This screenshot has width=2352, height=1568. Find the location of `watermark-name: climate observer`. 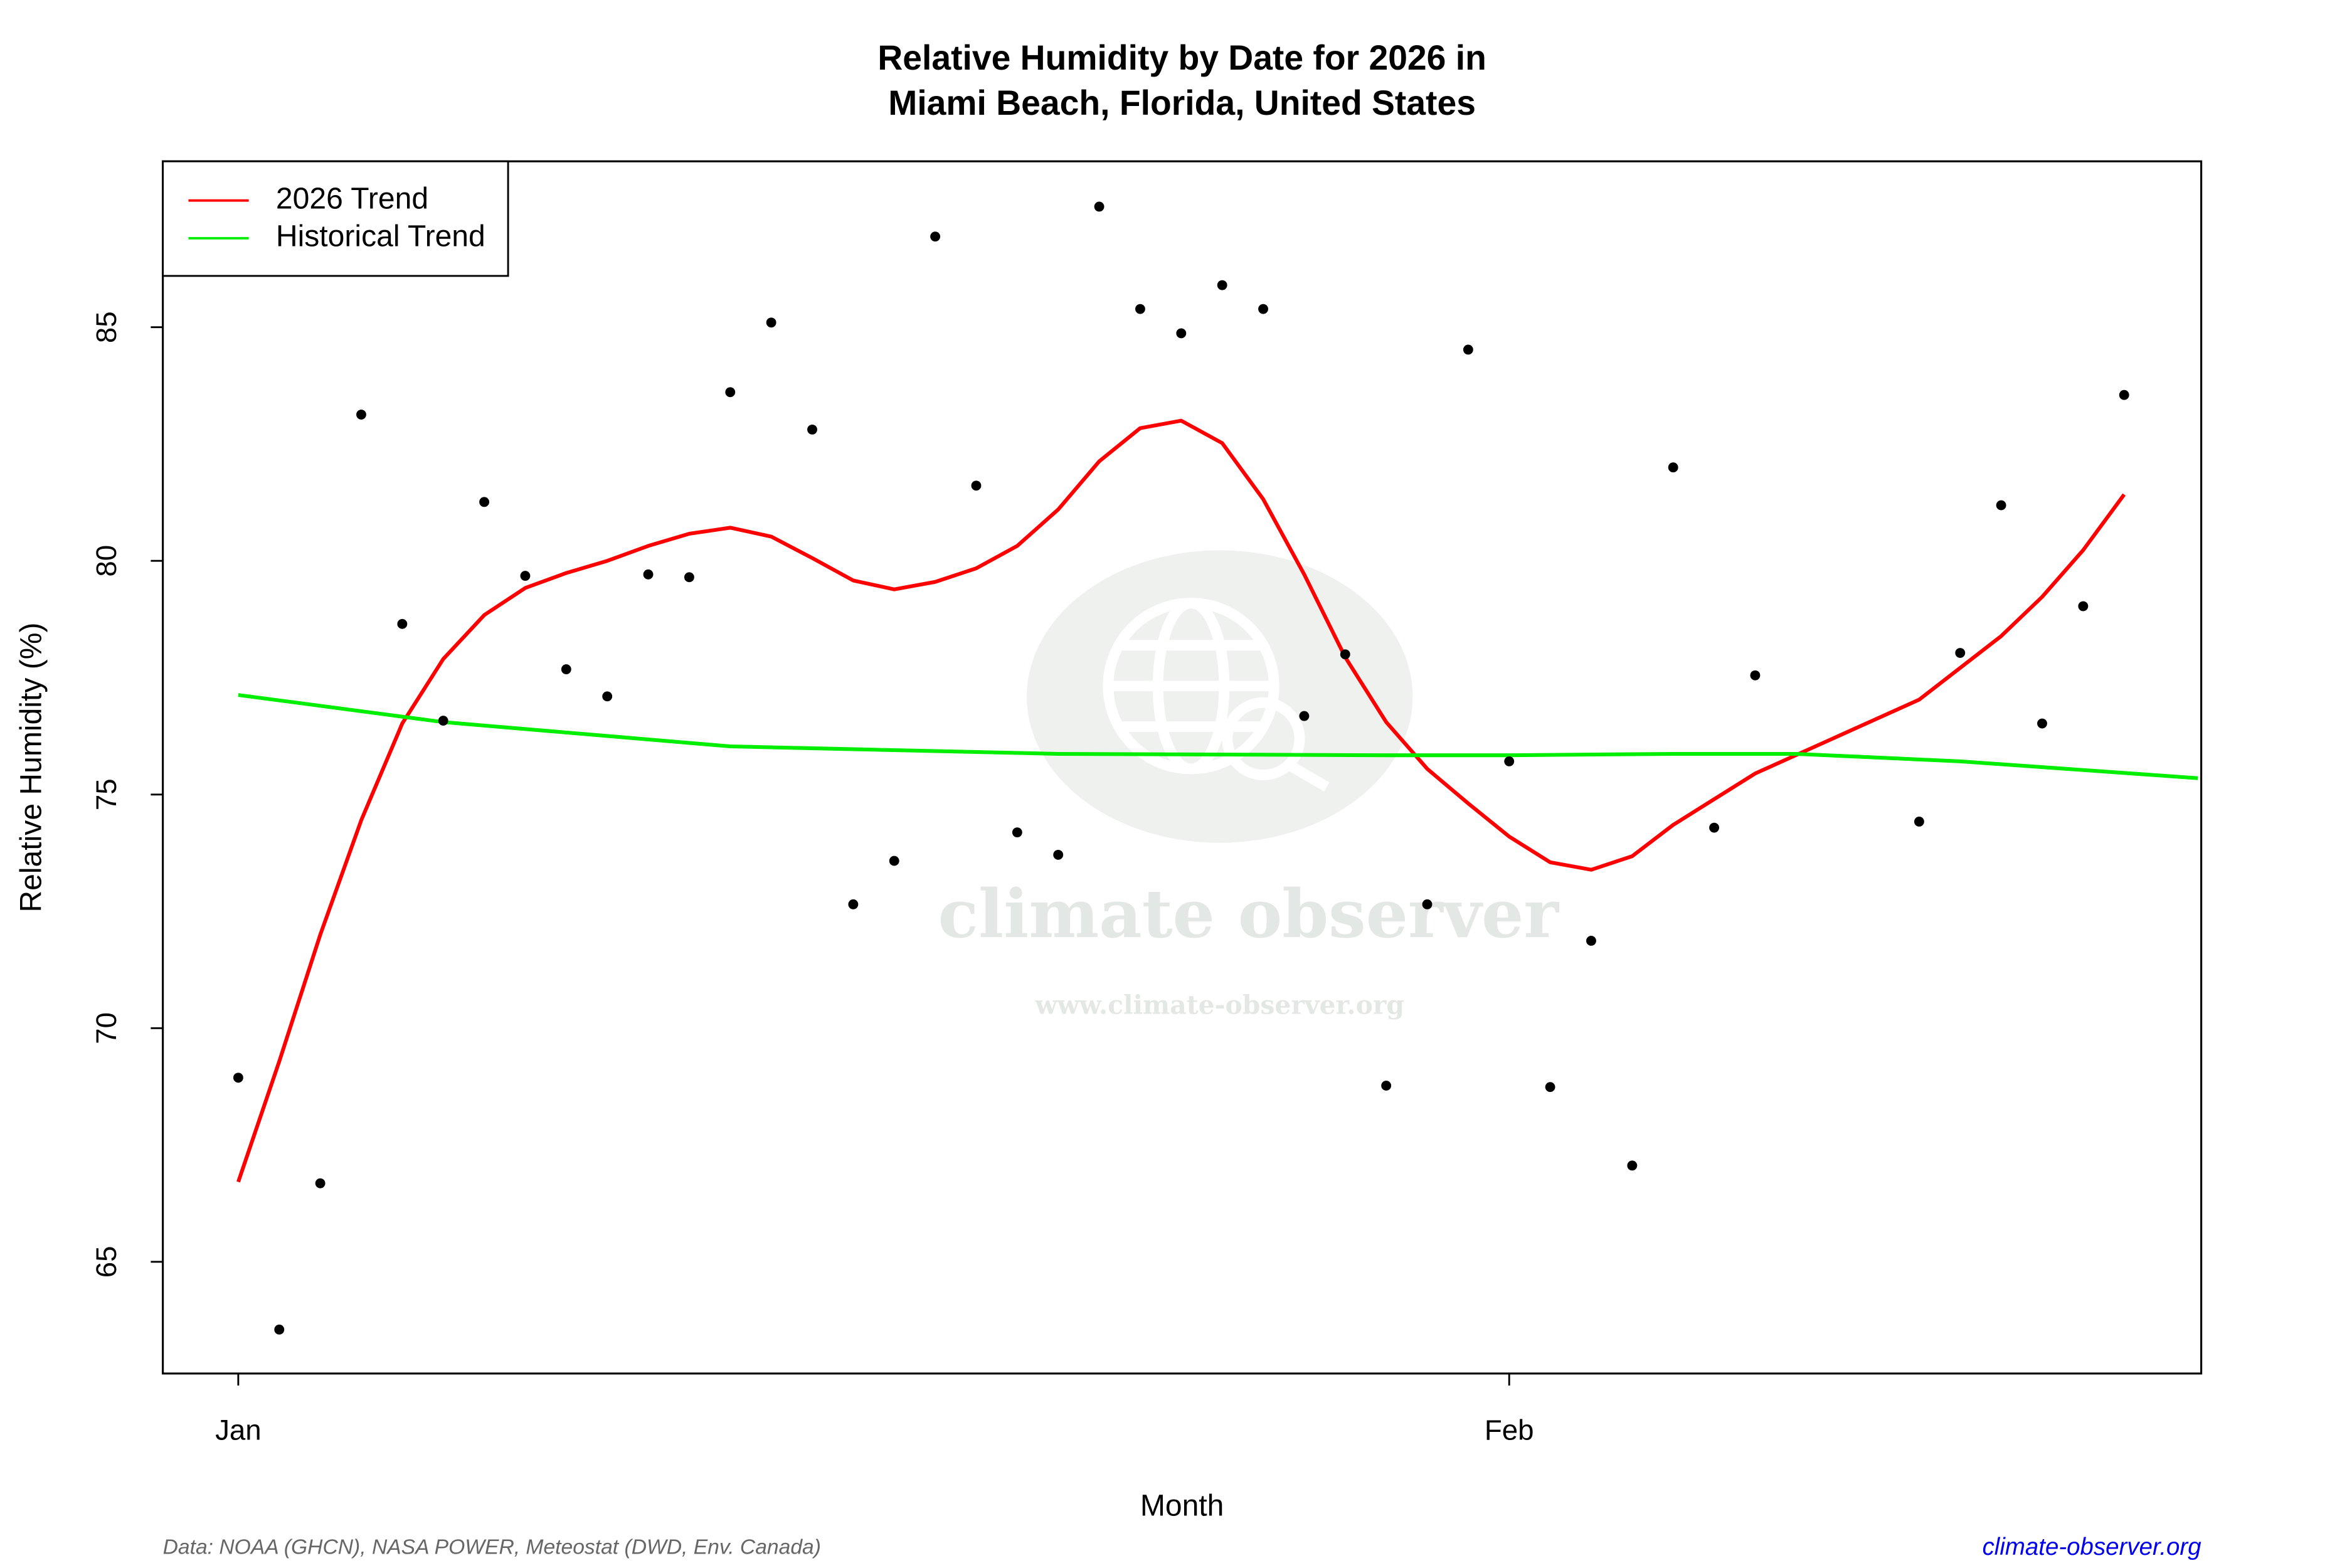

watermark-name: climate observer is located at coordinates (1249, 914).